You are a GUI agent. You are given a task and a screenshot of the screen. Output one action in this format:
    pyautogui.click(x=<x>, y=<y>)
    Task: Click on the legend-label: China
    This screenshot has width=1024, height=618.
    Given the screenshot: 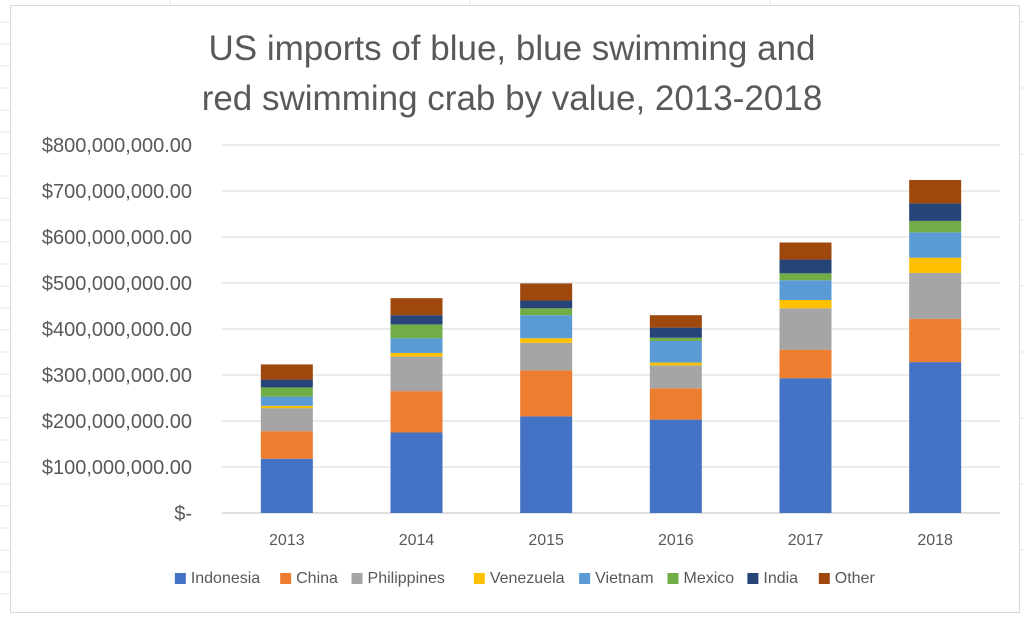 What is the action you would take?
    pyautogui.click(x=317, y=578)
    